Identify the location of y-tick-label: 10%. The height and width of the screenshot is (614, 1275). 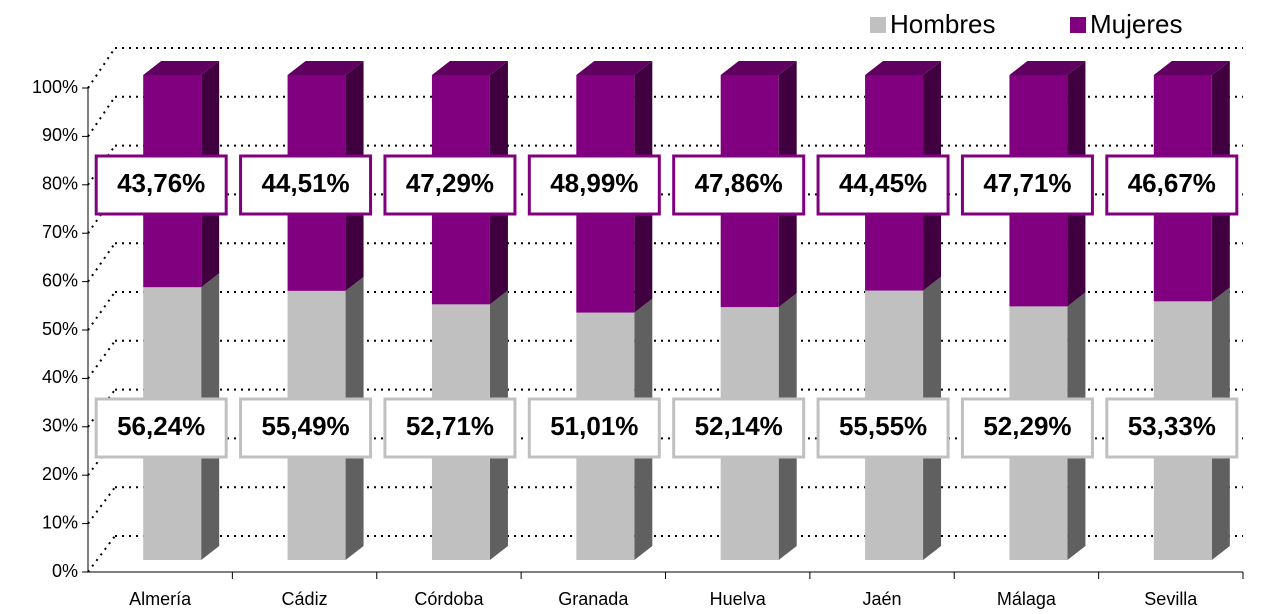
(60, 522).